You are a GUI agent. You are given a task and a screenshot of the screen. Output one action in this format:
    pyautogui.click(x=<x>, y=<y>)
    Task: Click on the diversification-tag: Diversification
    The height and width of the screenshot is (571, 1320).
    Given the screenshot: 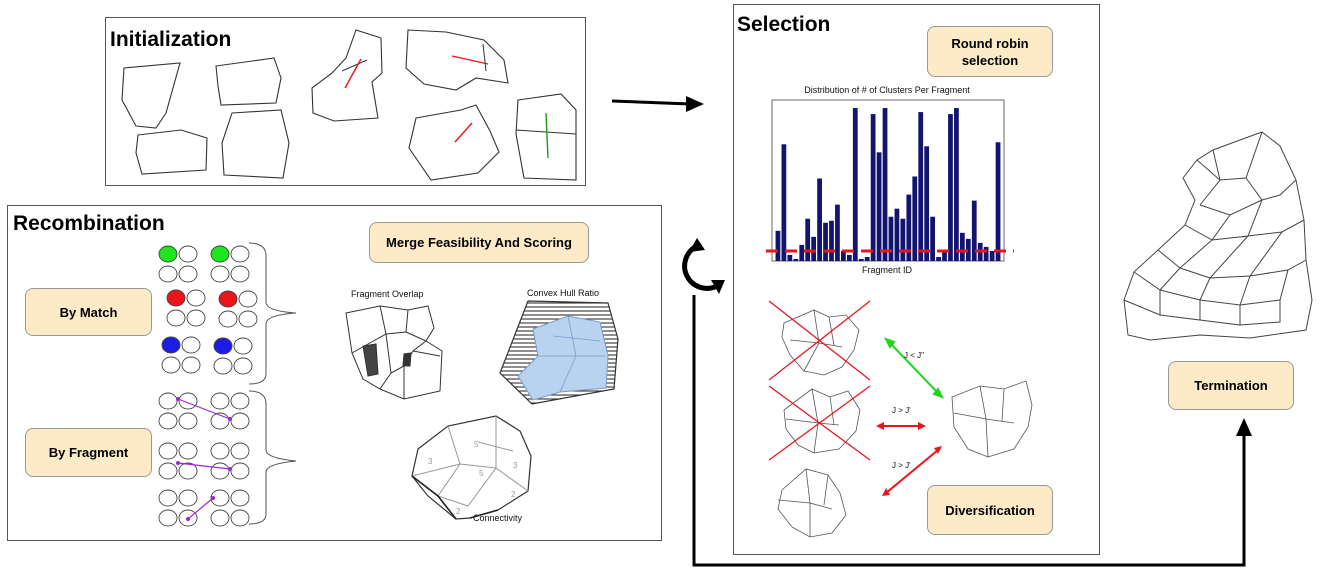 What is the action you would take?
    pyautogui.click(x=990, y=510)
    